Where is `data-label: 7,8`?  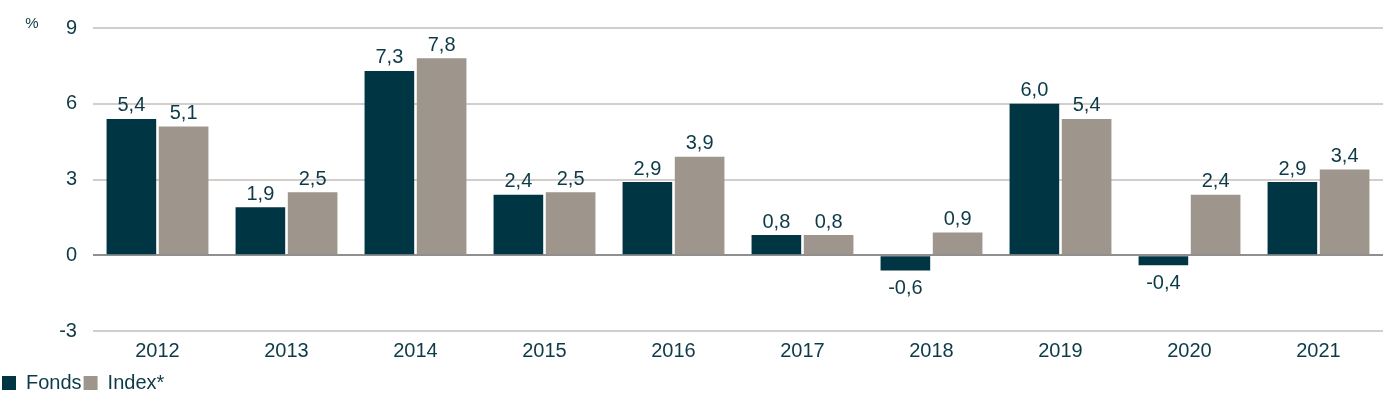 data-label: 7,8 is located at coordinates (441, 43).